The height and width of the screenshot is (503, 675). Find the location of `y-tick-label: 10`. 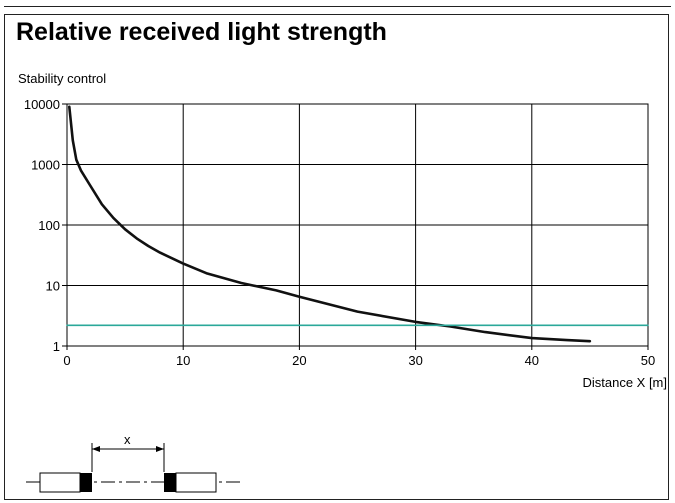

y-tick-label: 10 is located at coordinates (53, 286).